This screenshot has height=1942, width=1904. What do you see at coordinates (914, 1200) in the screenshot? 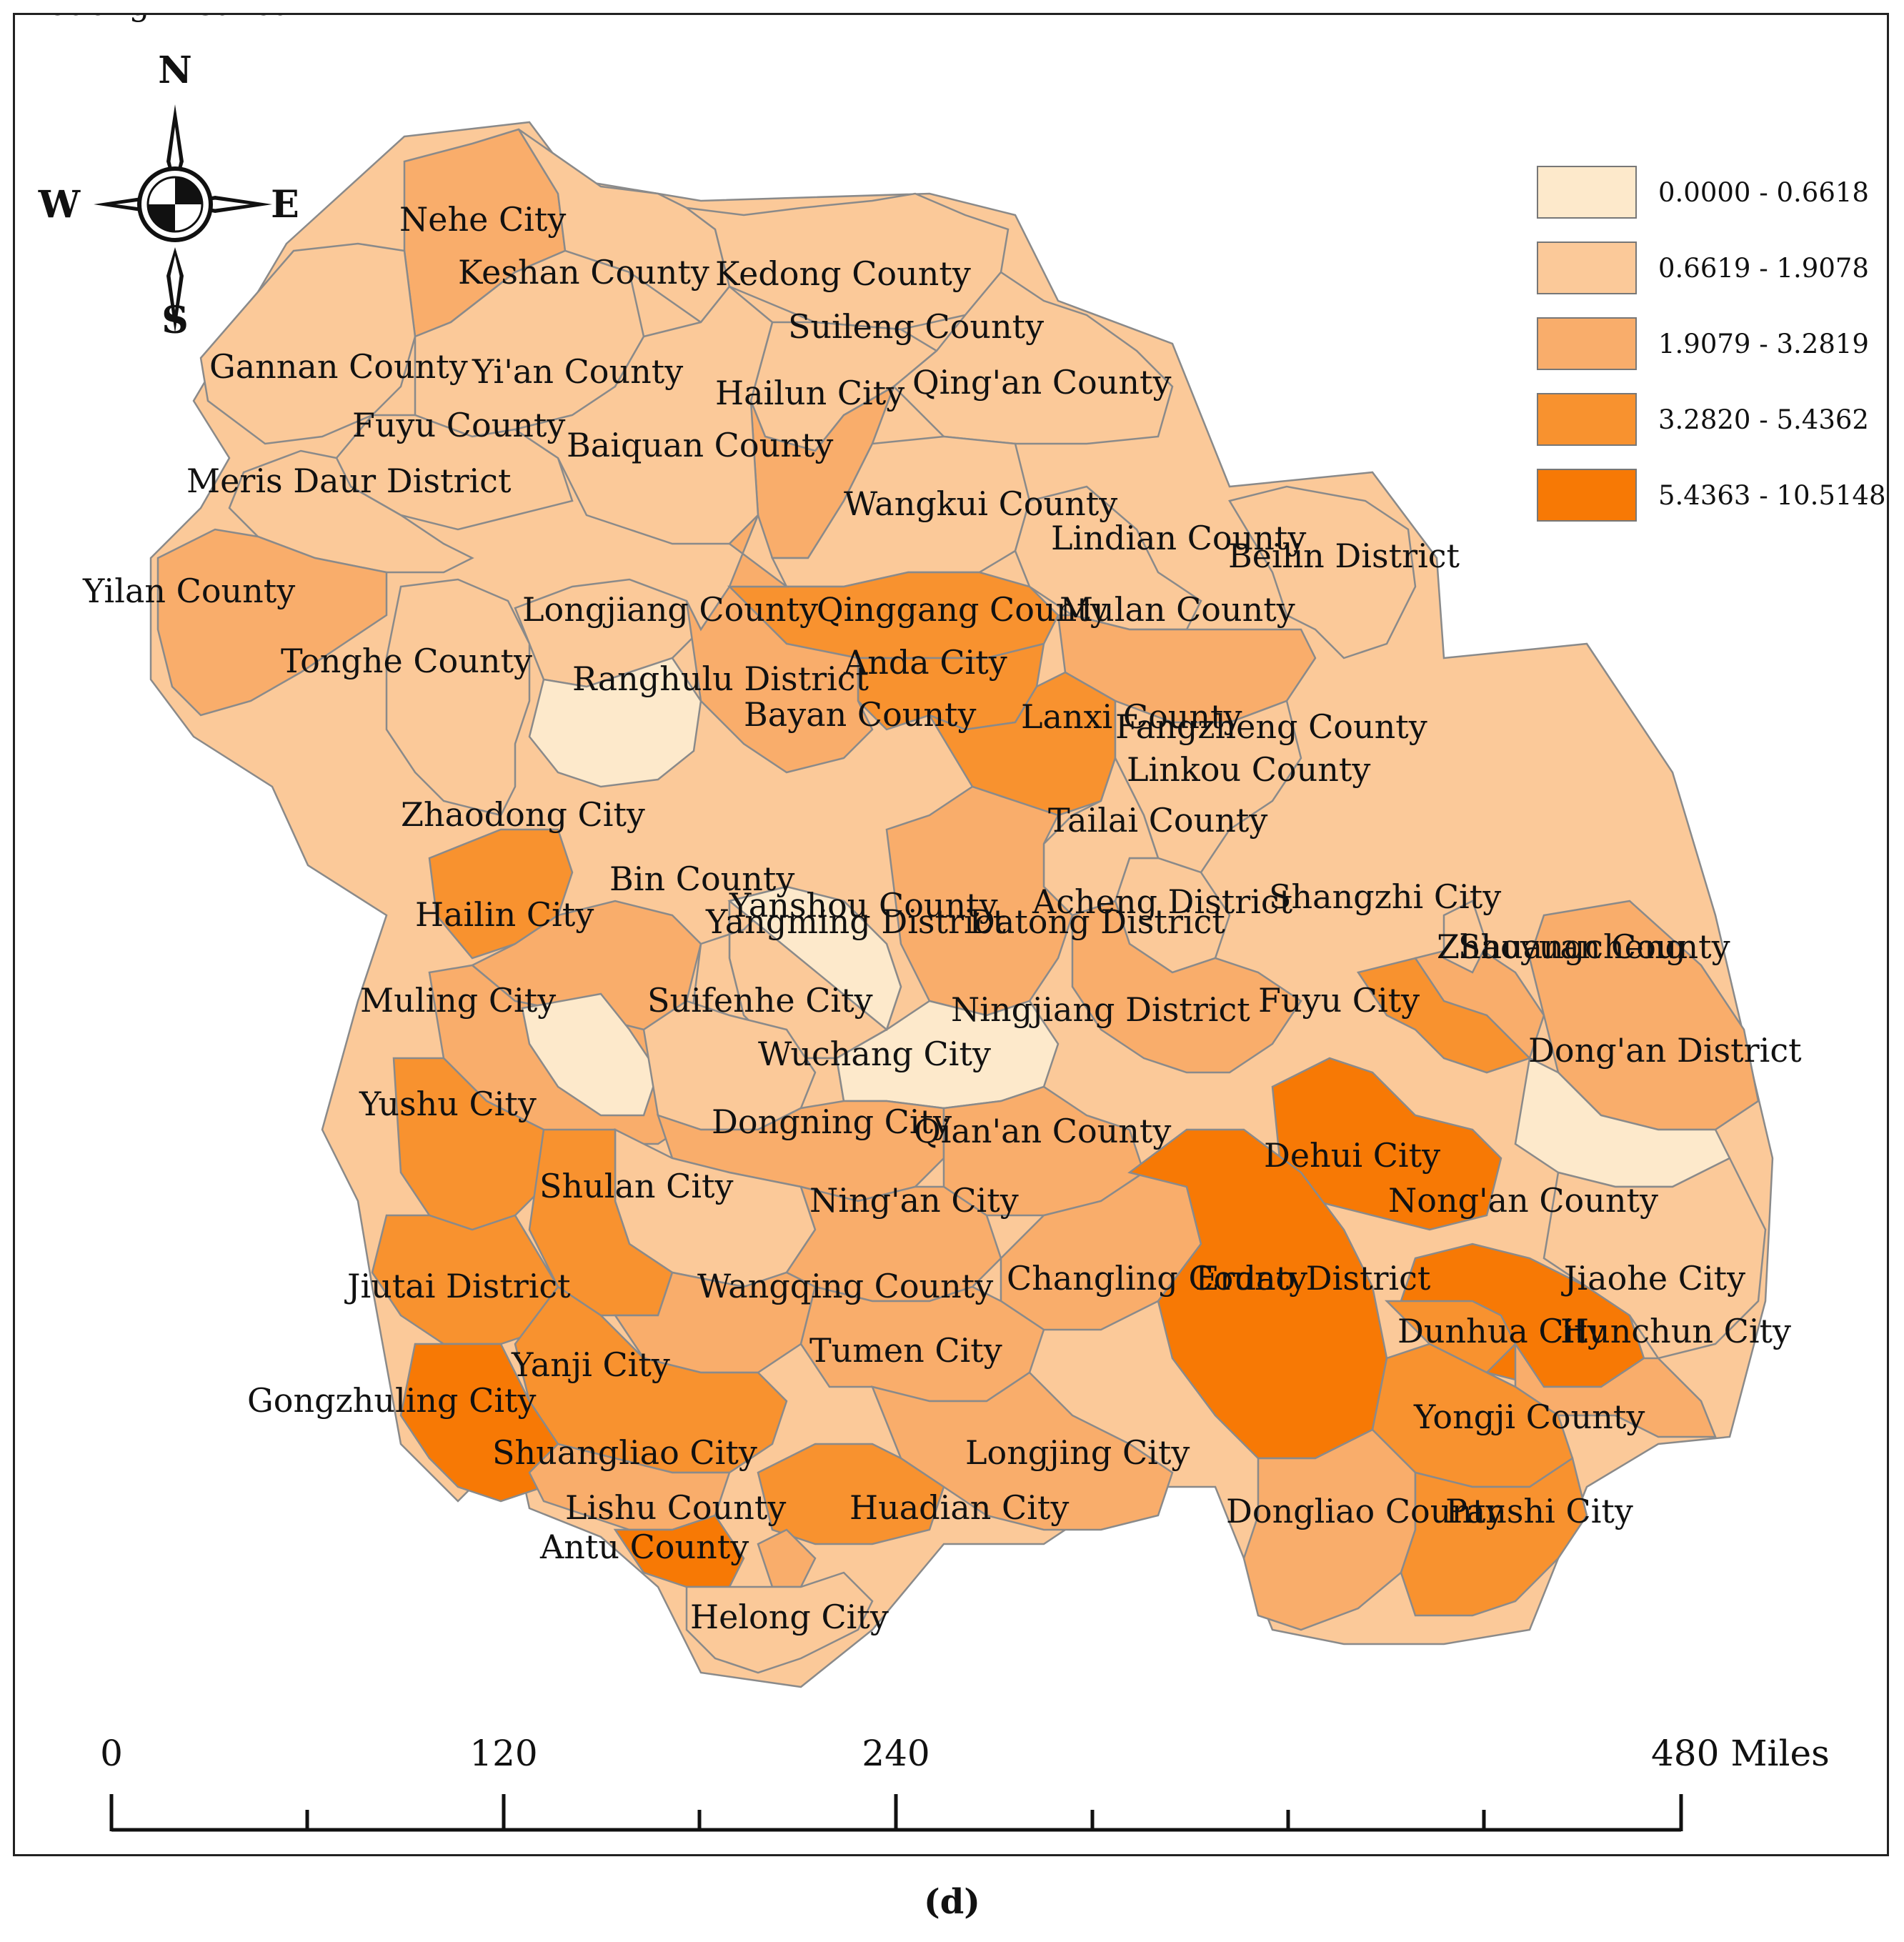
I see `region-label: Ning'an City` at bounding box center [914, 1200].